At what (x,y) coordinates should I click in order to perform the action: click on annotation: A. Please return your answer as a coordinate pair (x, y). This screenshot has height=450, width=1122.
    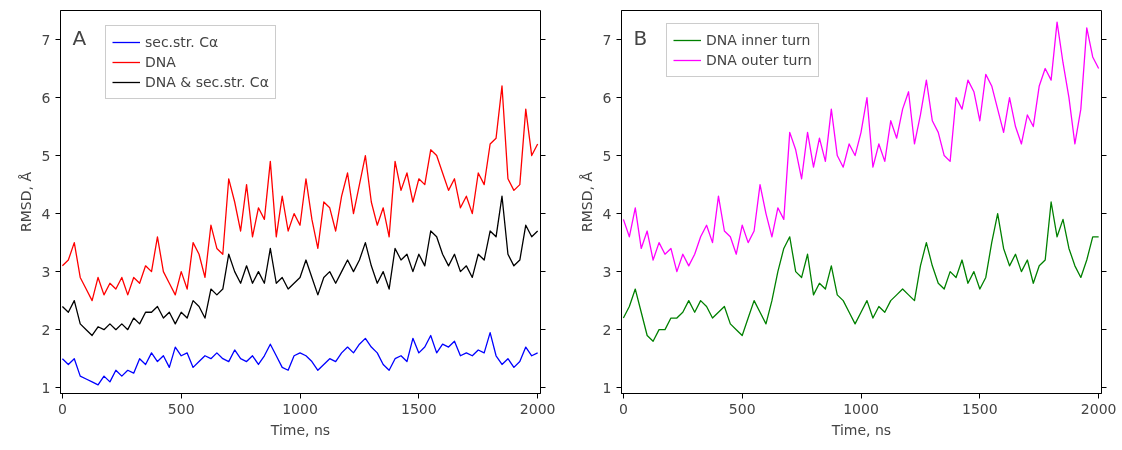
    Looking at the image, I should click on (79, 37).